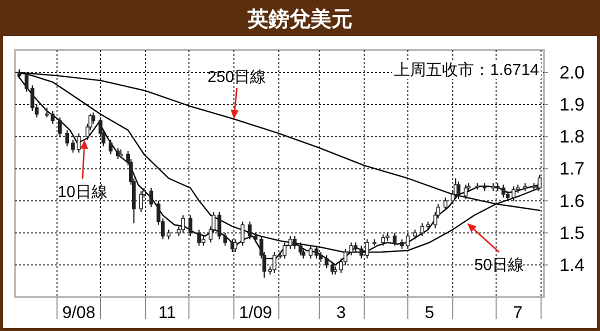 This screenshot has height=331, width=600. I want to click on annotation: 50日線, so click(499, 265).